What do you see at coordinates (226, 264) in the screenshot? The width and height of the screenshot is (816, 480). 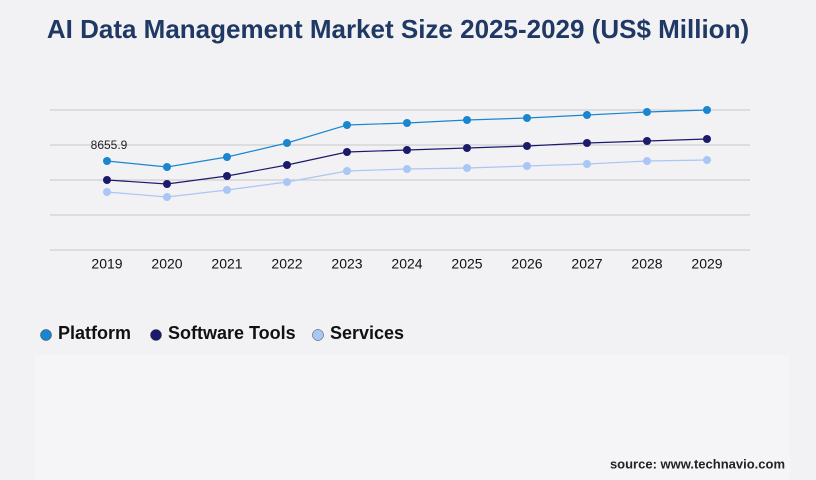 I see `x-tick-label: 2021` at bounding box center [226, 264].